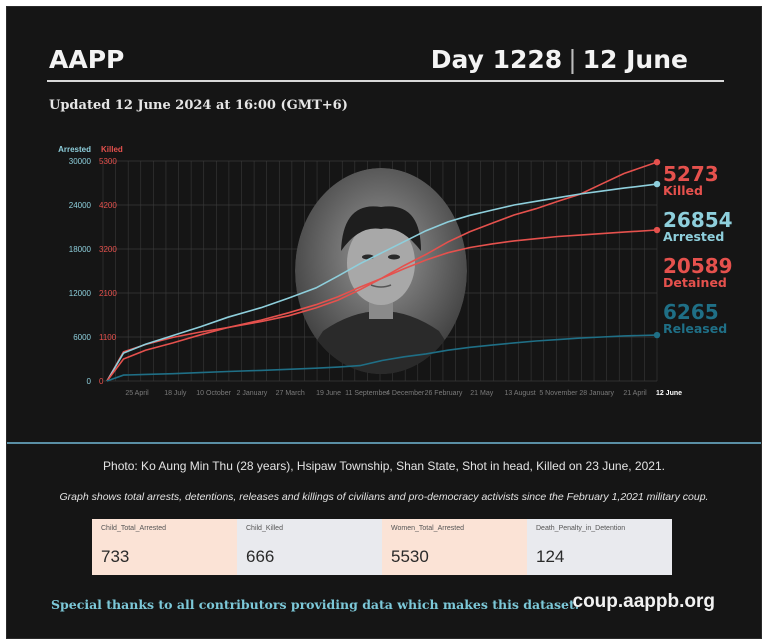 The height and width of the screenshot is (643, 768). Describe the element at coordinates (137, 393) in the screenshot. I see `x-axis-tick-label: 25 April` at that location.